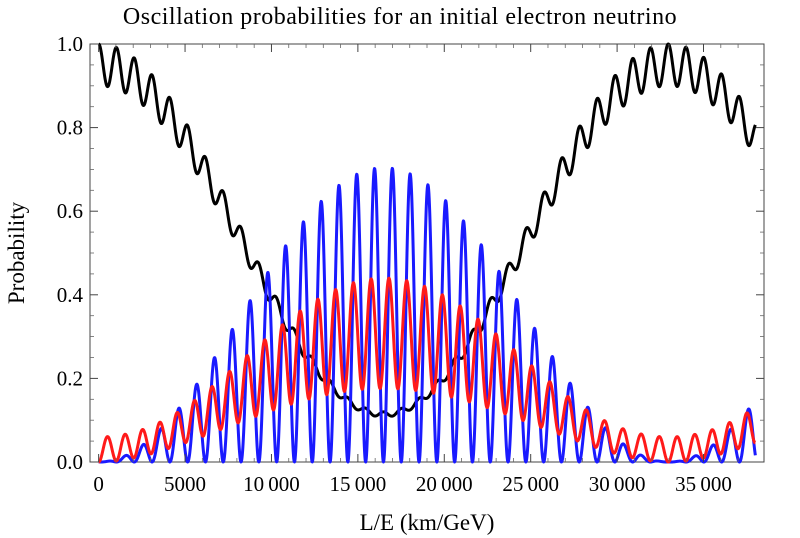  I want to click on y-tick-label: 0.8, so click(70, 128).